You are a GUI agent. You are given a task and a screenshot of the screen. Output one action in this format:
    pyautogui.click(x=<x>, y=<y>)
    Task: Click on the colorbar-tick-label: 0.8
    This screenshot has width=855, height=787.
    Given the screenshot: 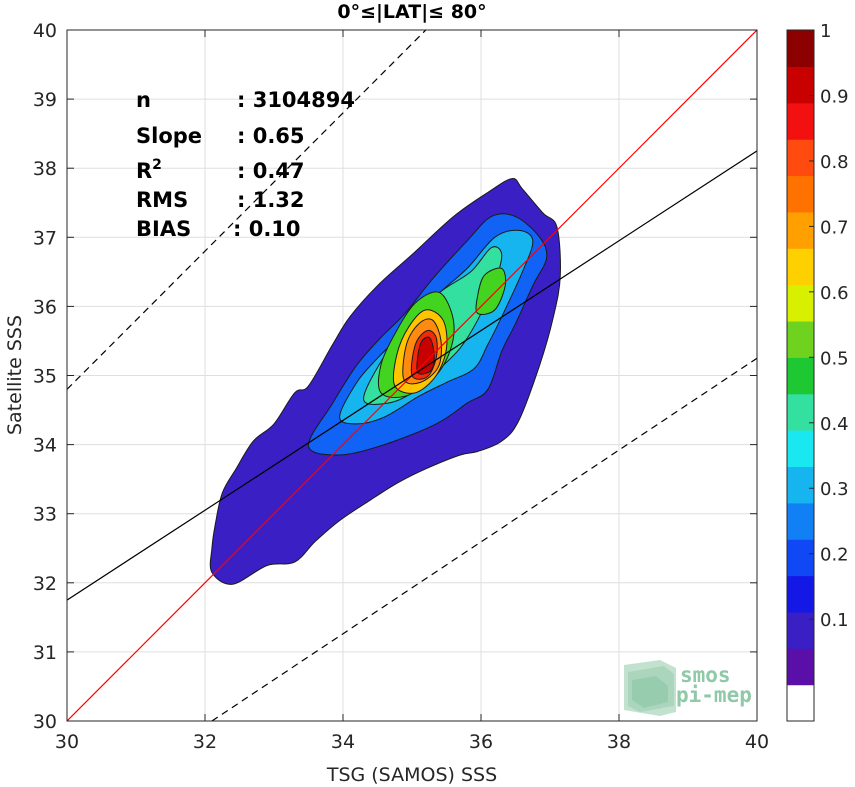 What is the action you would take?
    pyautogui.click(x=834, y=162)
    